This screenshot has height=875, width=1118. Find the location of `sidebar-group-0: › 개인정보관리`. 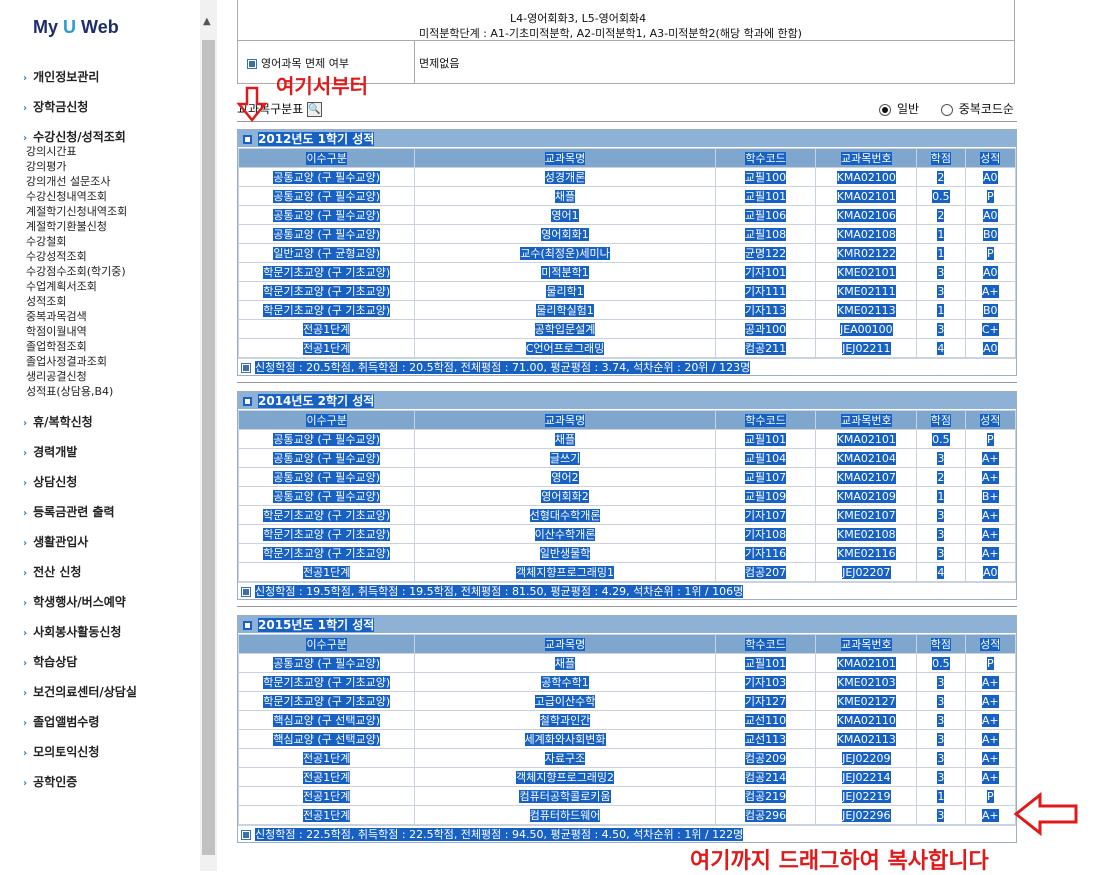

sidebar-group-0: › 개인정보관리 is located at coordinates (61, 77).